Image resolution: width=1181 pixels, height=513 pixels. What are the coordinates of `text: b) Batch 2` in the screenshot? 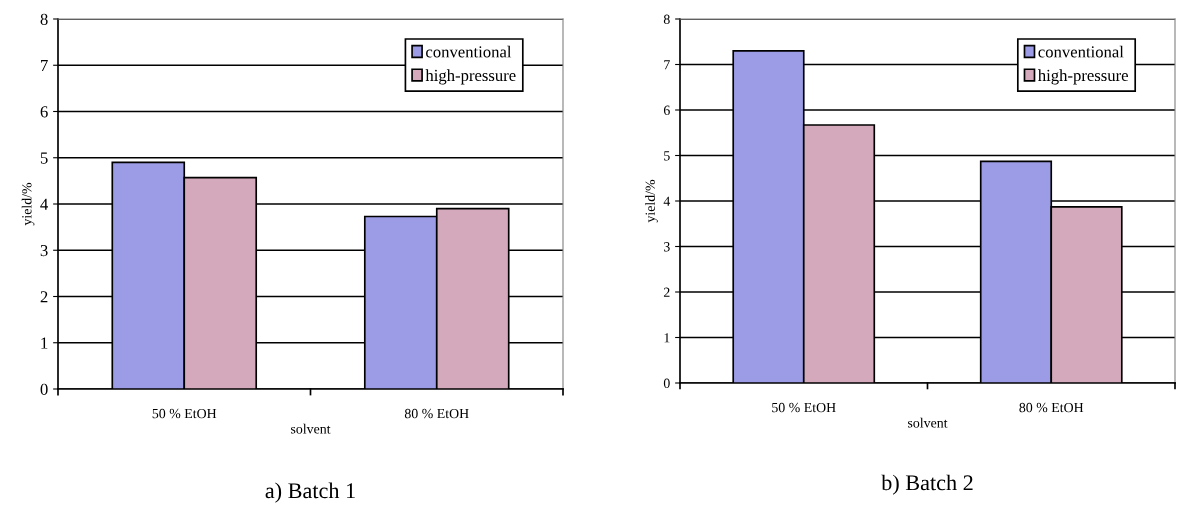 It's located at (927, 484).